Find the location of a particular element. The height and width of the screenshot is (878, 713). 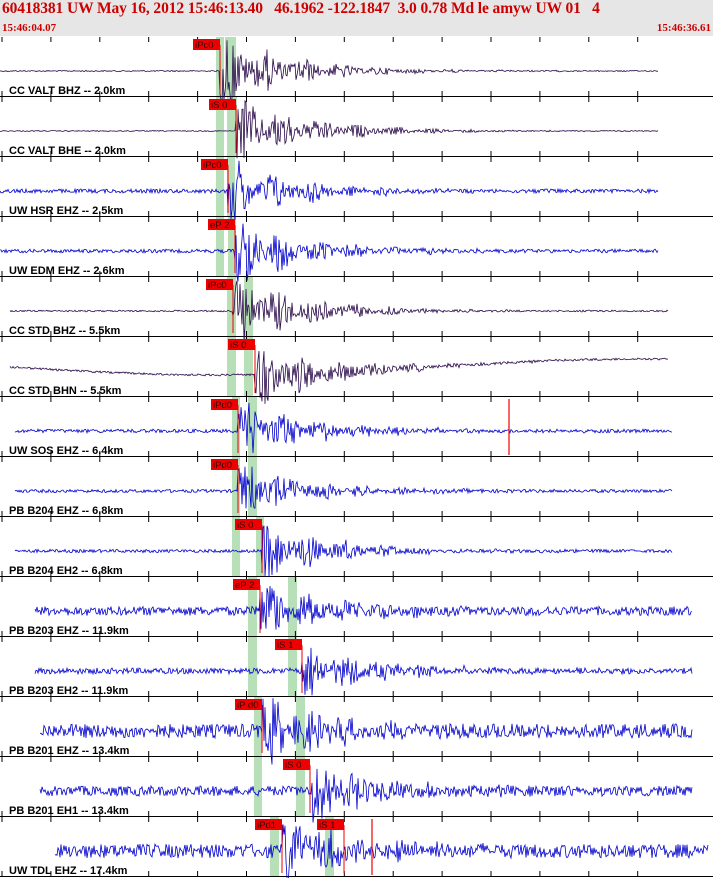

station-label: CC STD BHZ -- 5.5km is located at coordinates (64, 331).